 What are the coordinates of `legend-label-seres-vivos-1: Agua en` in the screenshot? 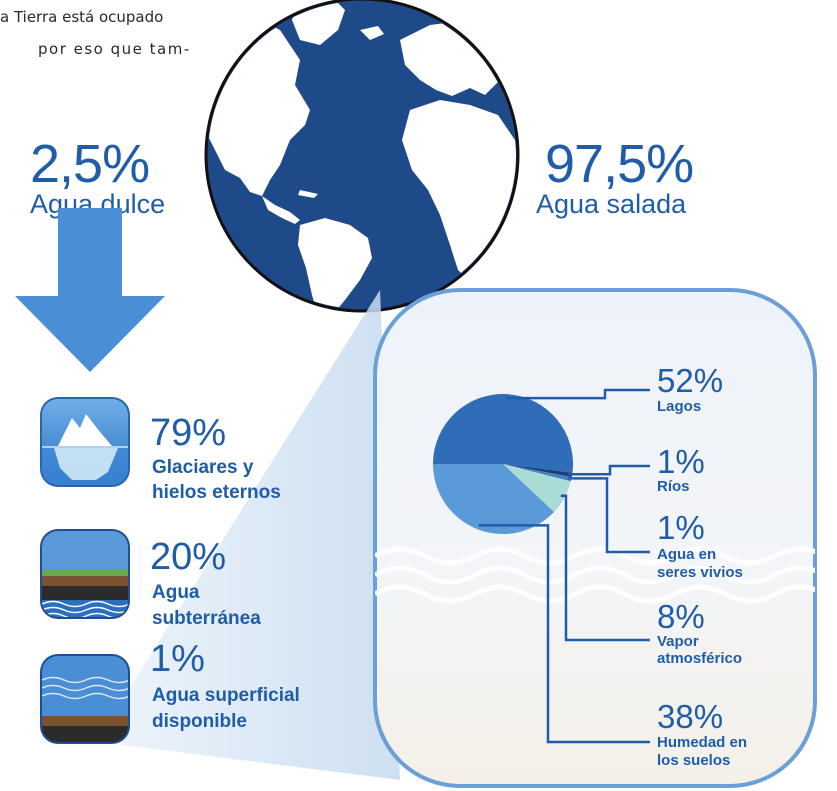 It's located at (687, 554).